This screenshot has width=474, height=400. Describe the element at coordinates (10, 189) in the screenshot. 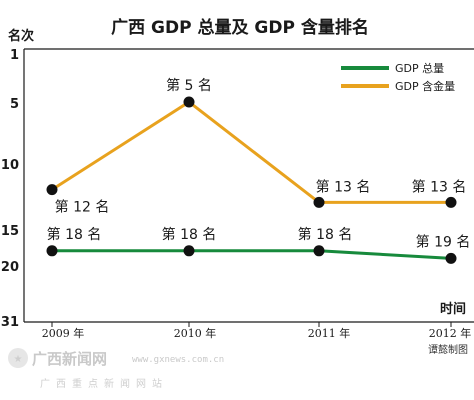

I see `y-ticks: 1 5 10 15 20 31` at that location.